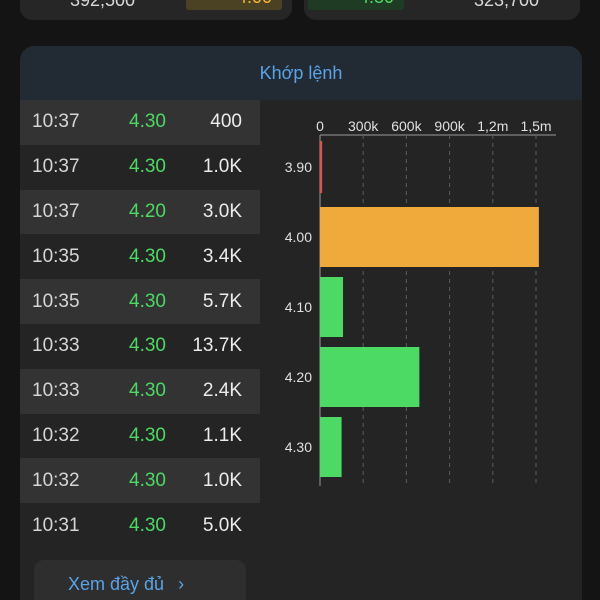 This screenshot has height=600, width=600. What do you see at coordinates (298, 237) in the screenshot?
I see `y-category-label: 4.00` at bounding box center [298, 237].